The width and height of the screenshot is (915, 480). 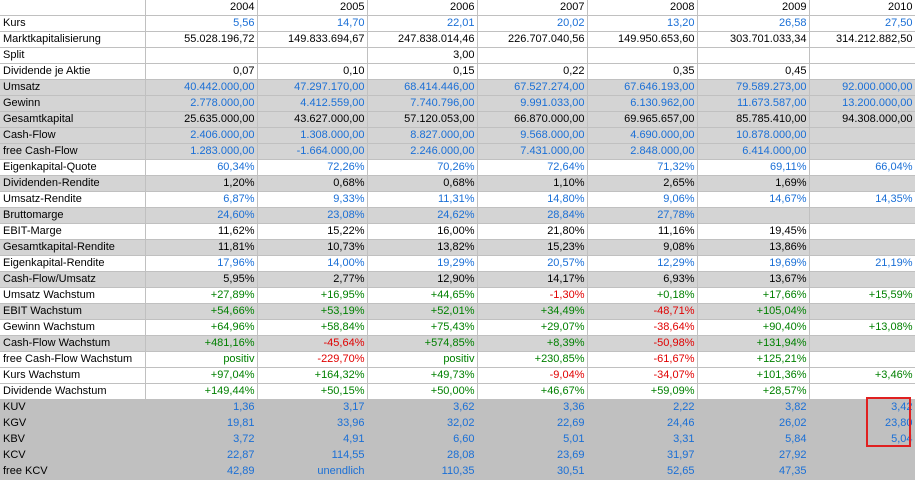 I want to click on value-cell: 6.414.000,00, so click(x=753, y=151).